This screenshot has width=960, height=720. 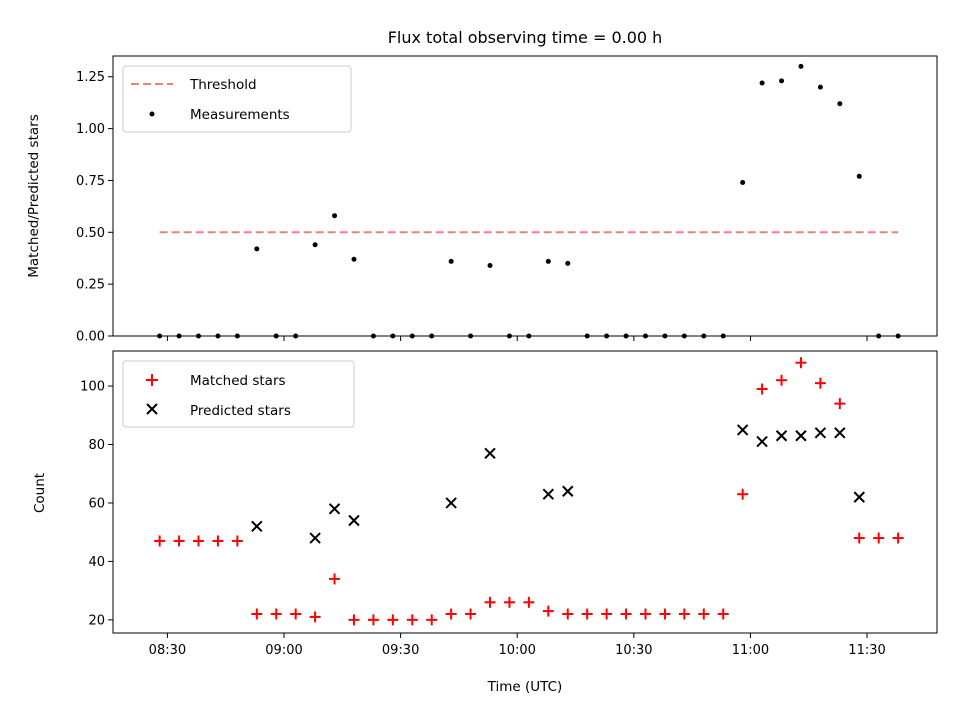 I want to click on bottom-x-axis-label: Time (UTC), so click(x=525, y=687).